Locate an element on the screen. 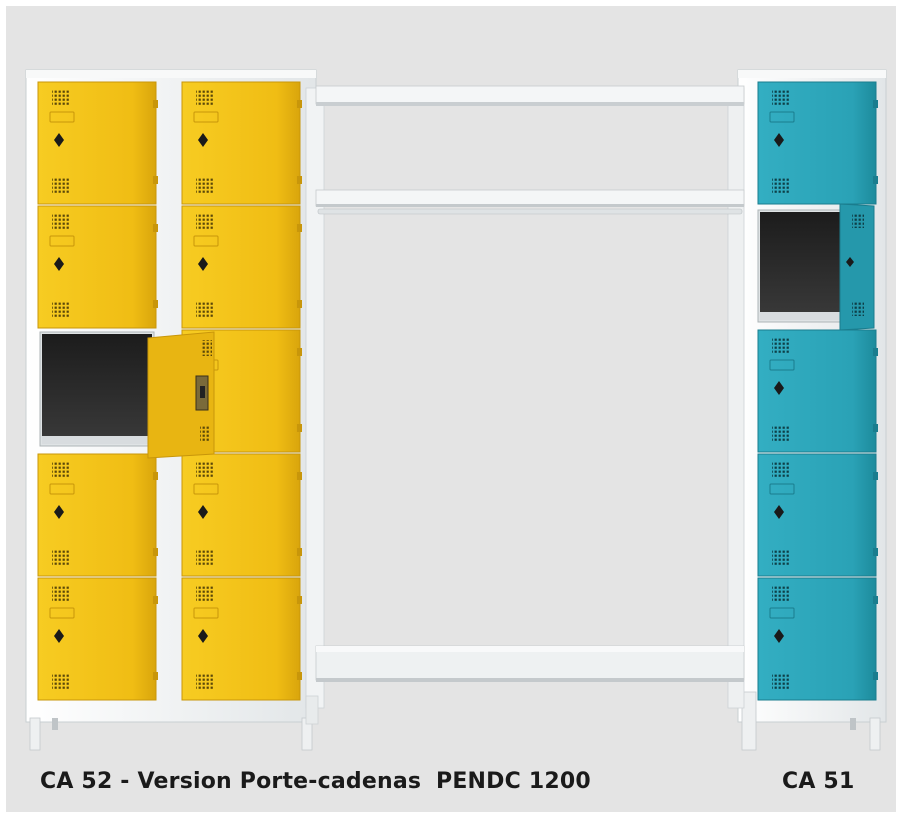 The image size is (902, 818). caption-ca51: CA 51 is located at coordinates (818, 781).